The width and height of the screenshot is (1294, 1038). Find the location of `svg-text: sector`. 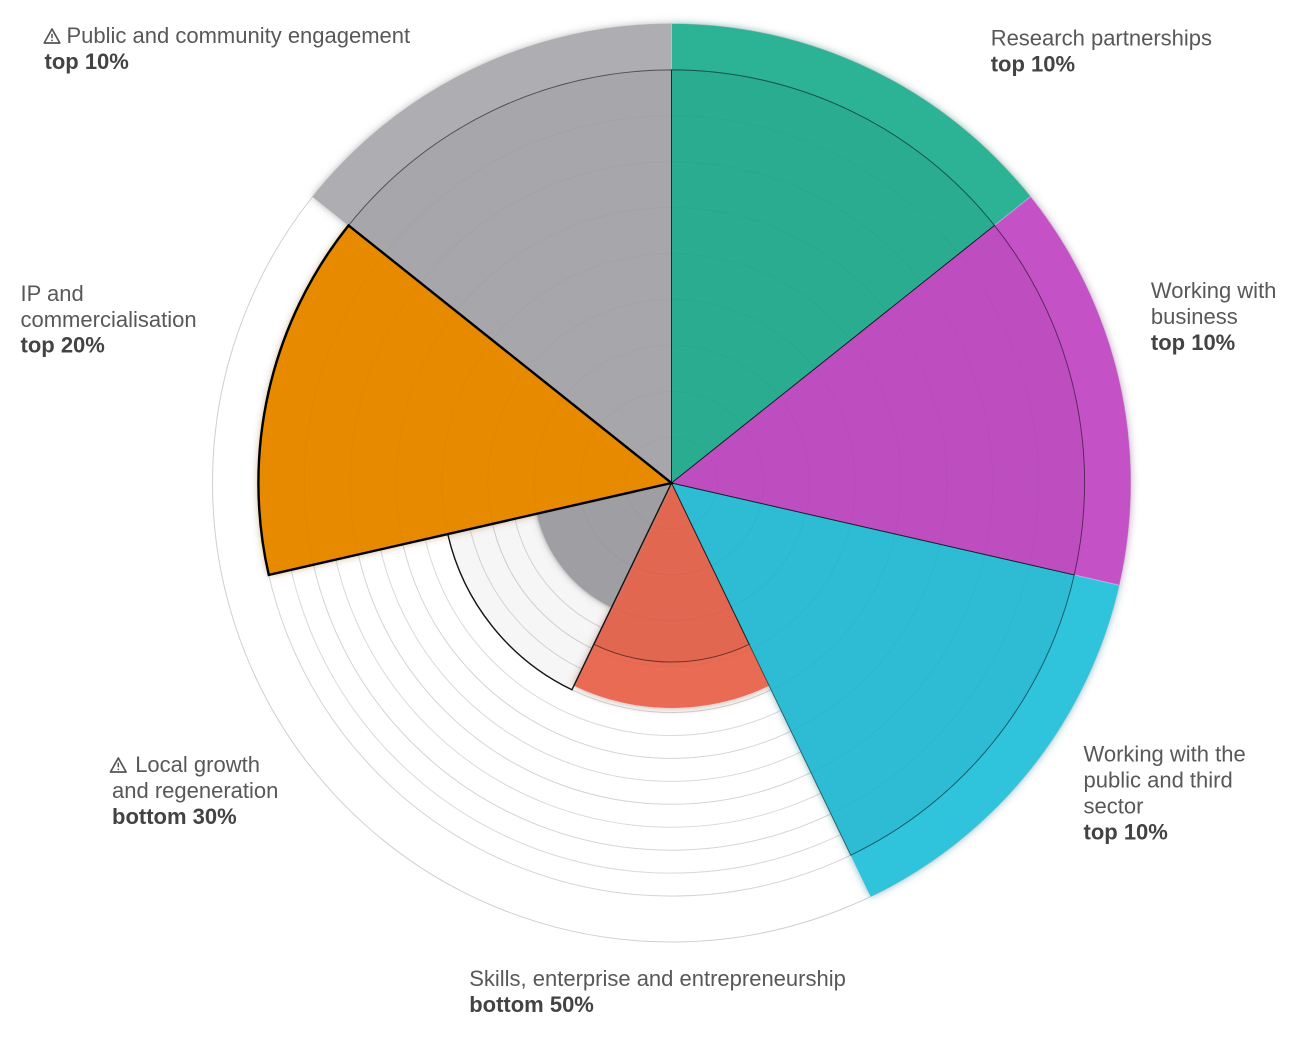

svg-text: sector is located at coordinates (1114, 806).